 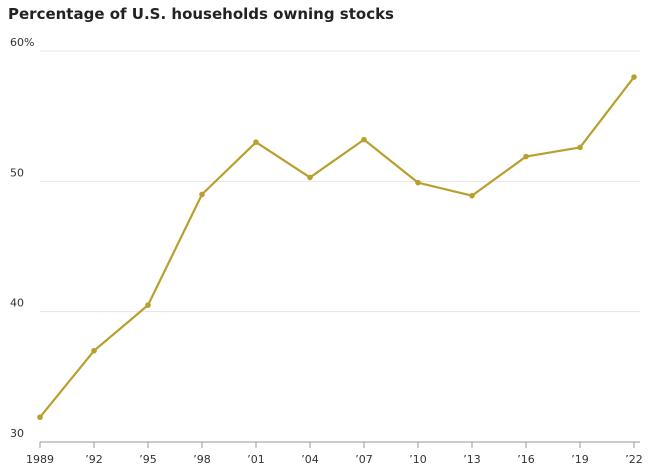 What do you see at coordinates (418, 459) in the screenshot?
I see `x-tick-label: ’10` at bounding box center [418, 459].